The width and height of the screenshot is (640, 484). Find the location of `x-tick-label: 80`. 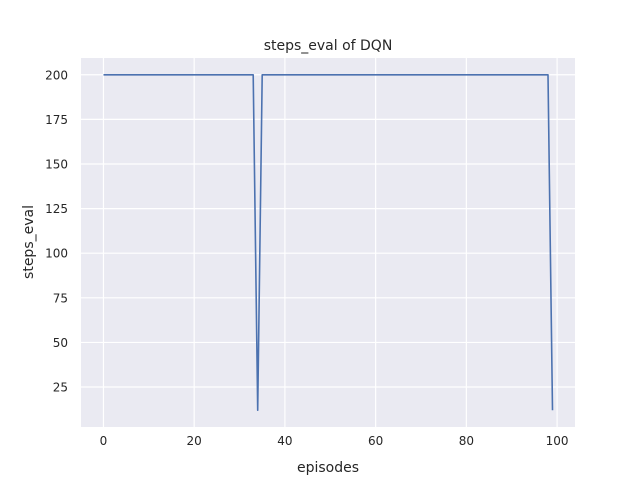

x-tick-label: 80 is located at coordinates (466, 441).